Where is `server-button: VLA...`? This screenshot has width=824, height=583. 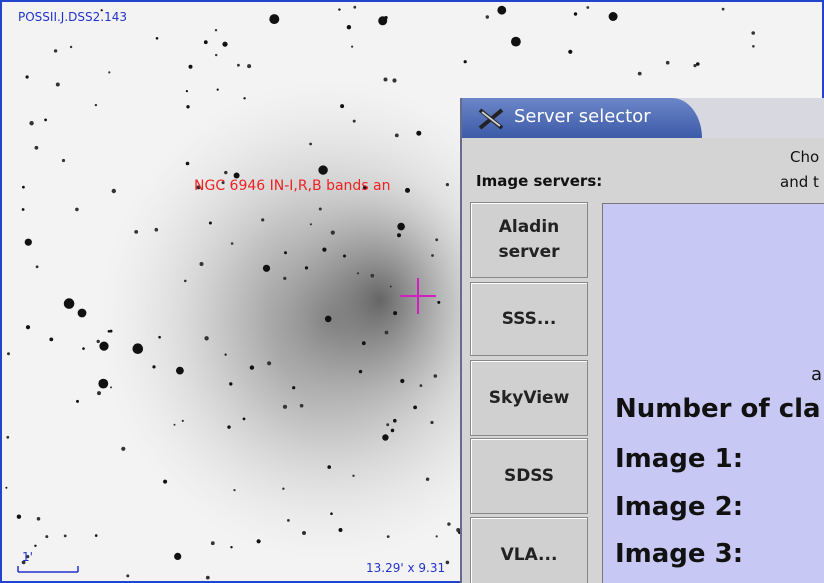 server-button: VLA... is located at coordinates (529, 550).